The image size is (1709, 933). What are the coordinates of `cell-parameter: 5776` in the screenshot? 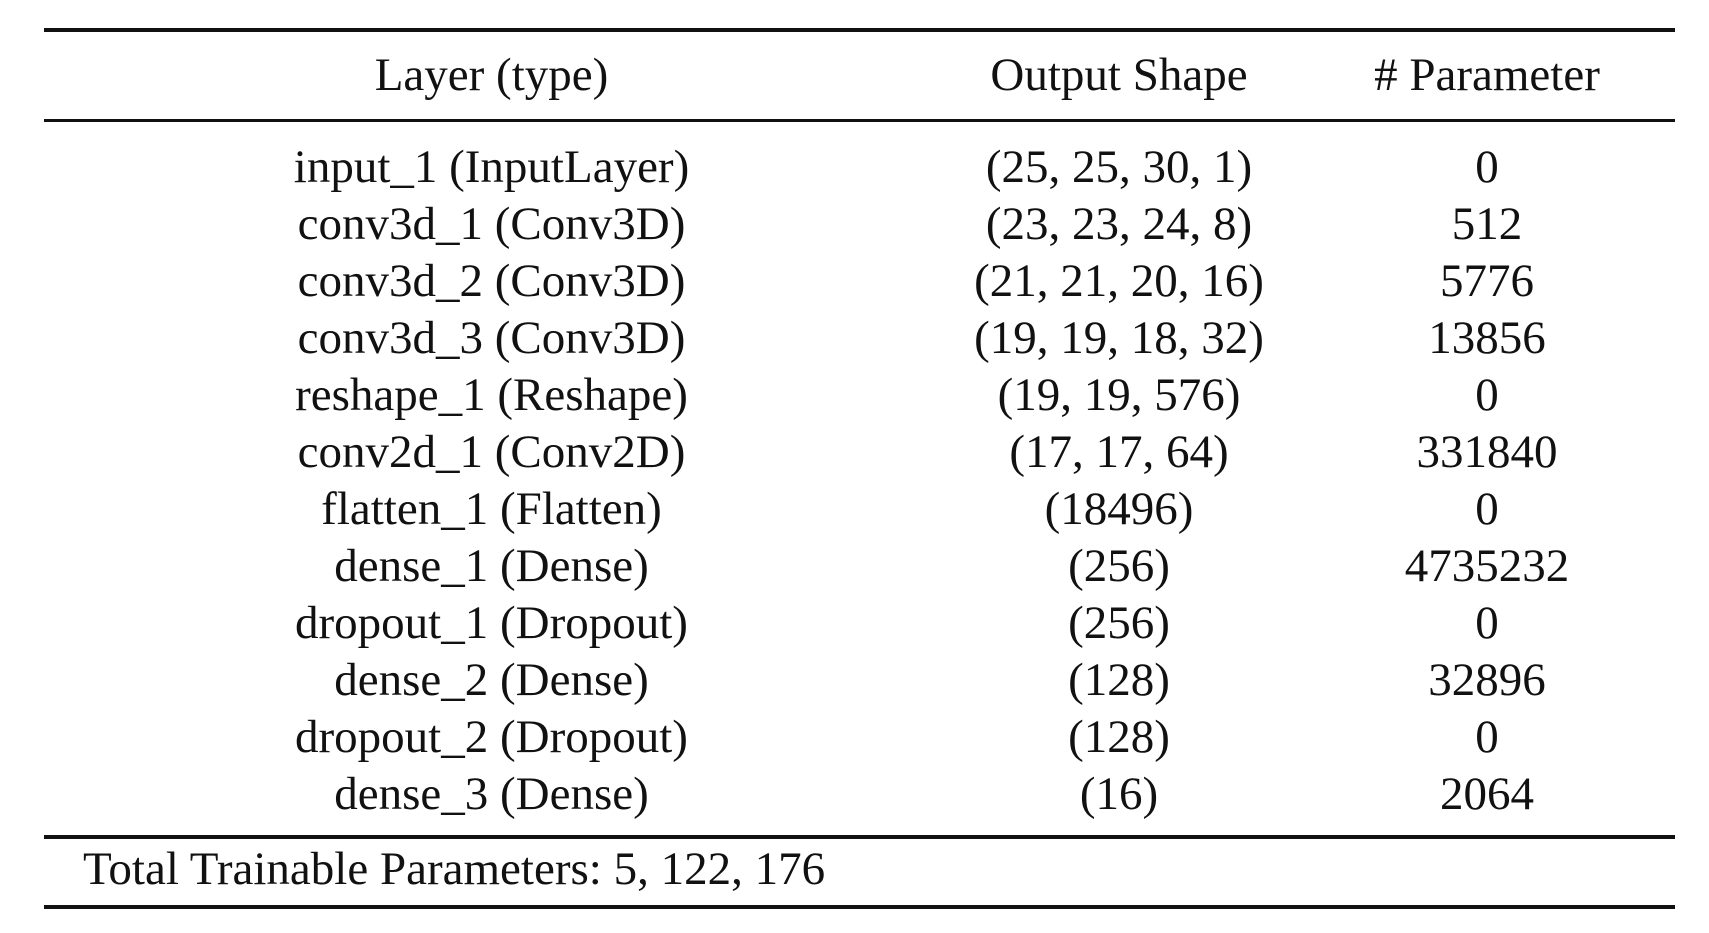 It's located at (1487, 281).